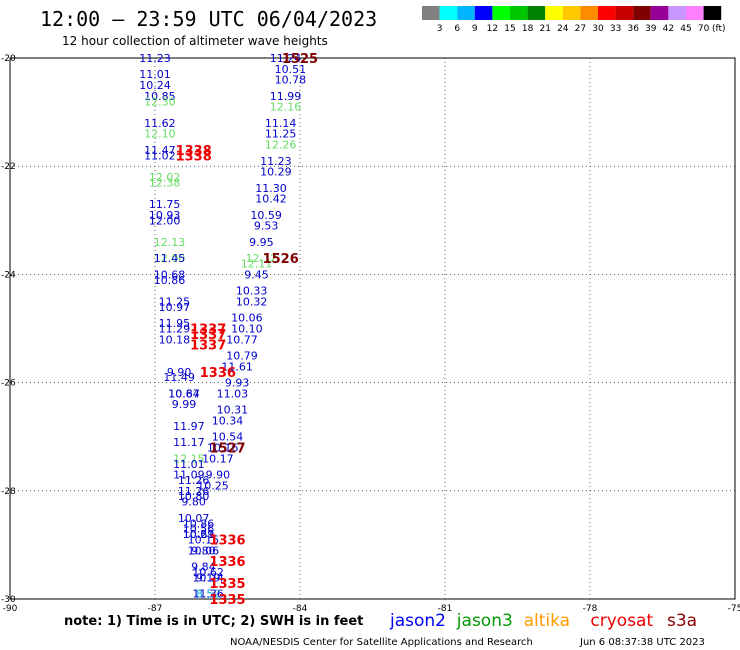  I want to click on wave-height-value: 12.00, so click(165, 220).